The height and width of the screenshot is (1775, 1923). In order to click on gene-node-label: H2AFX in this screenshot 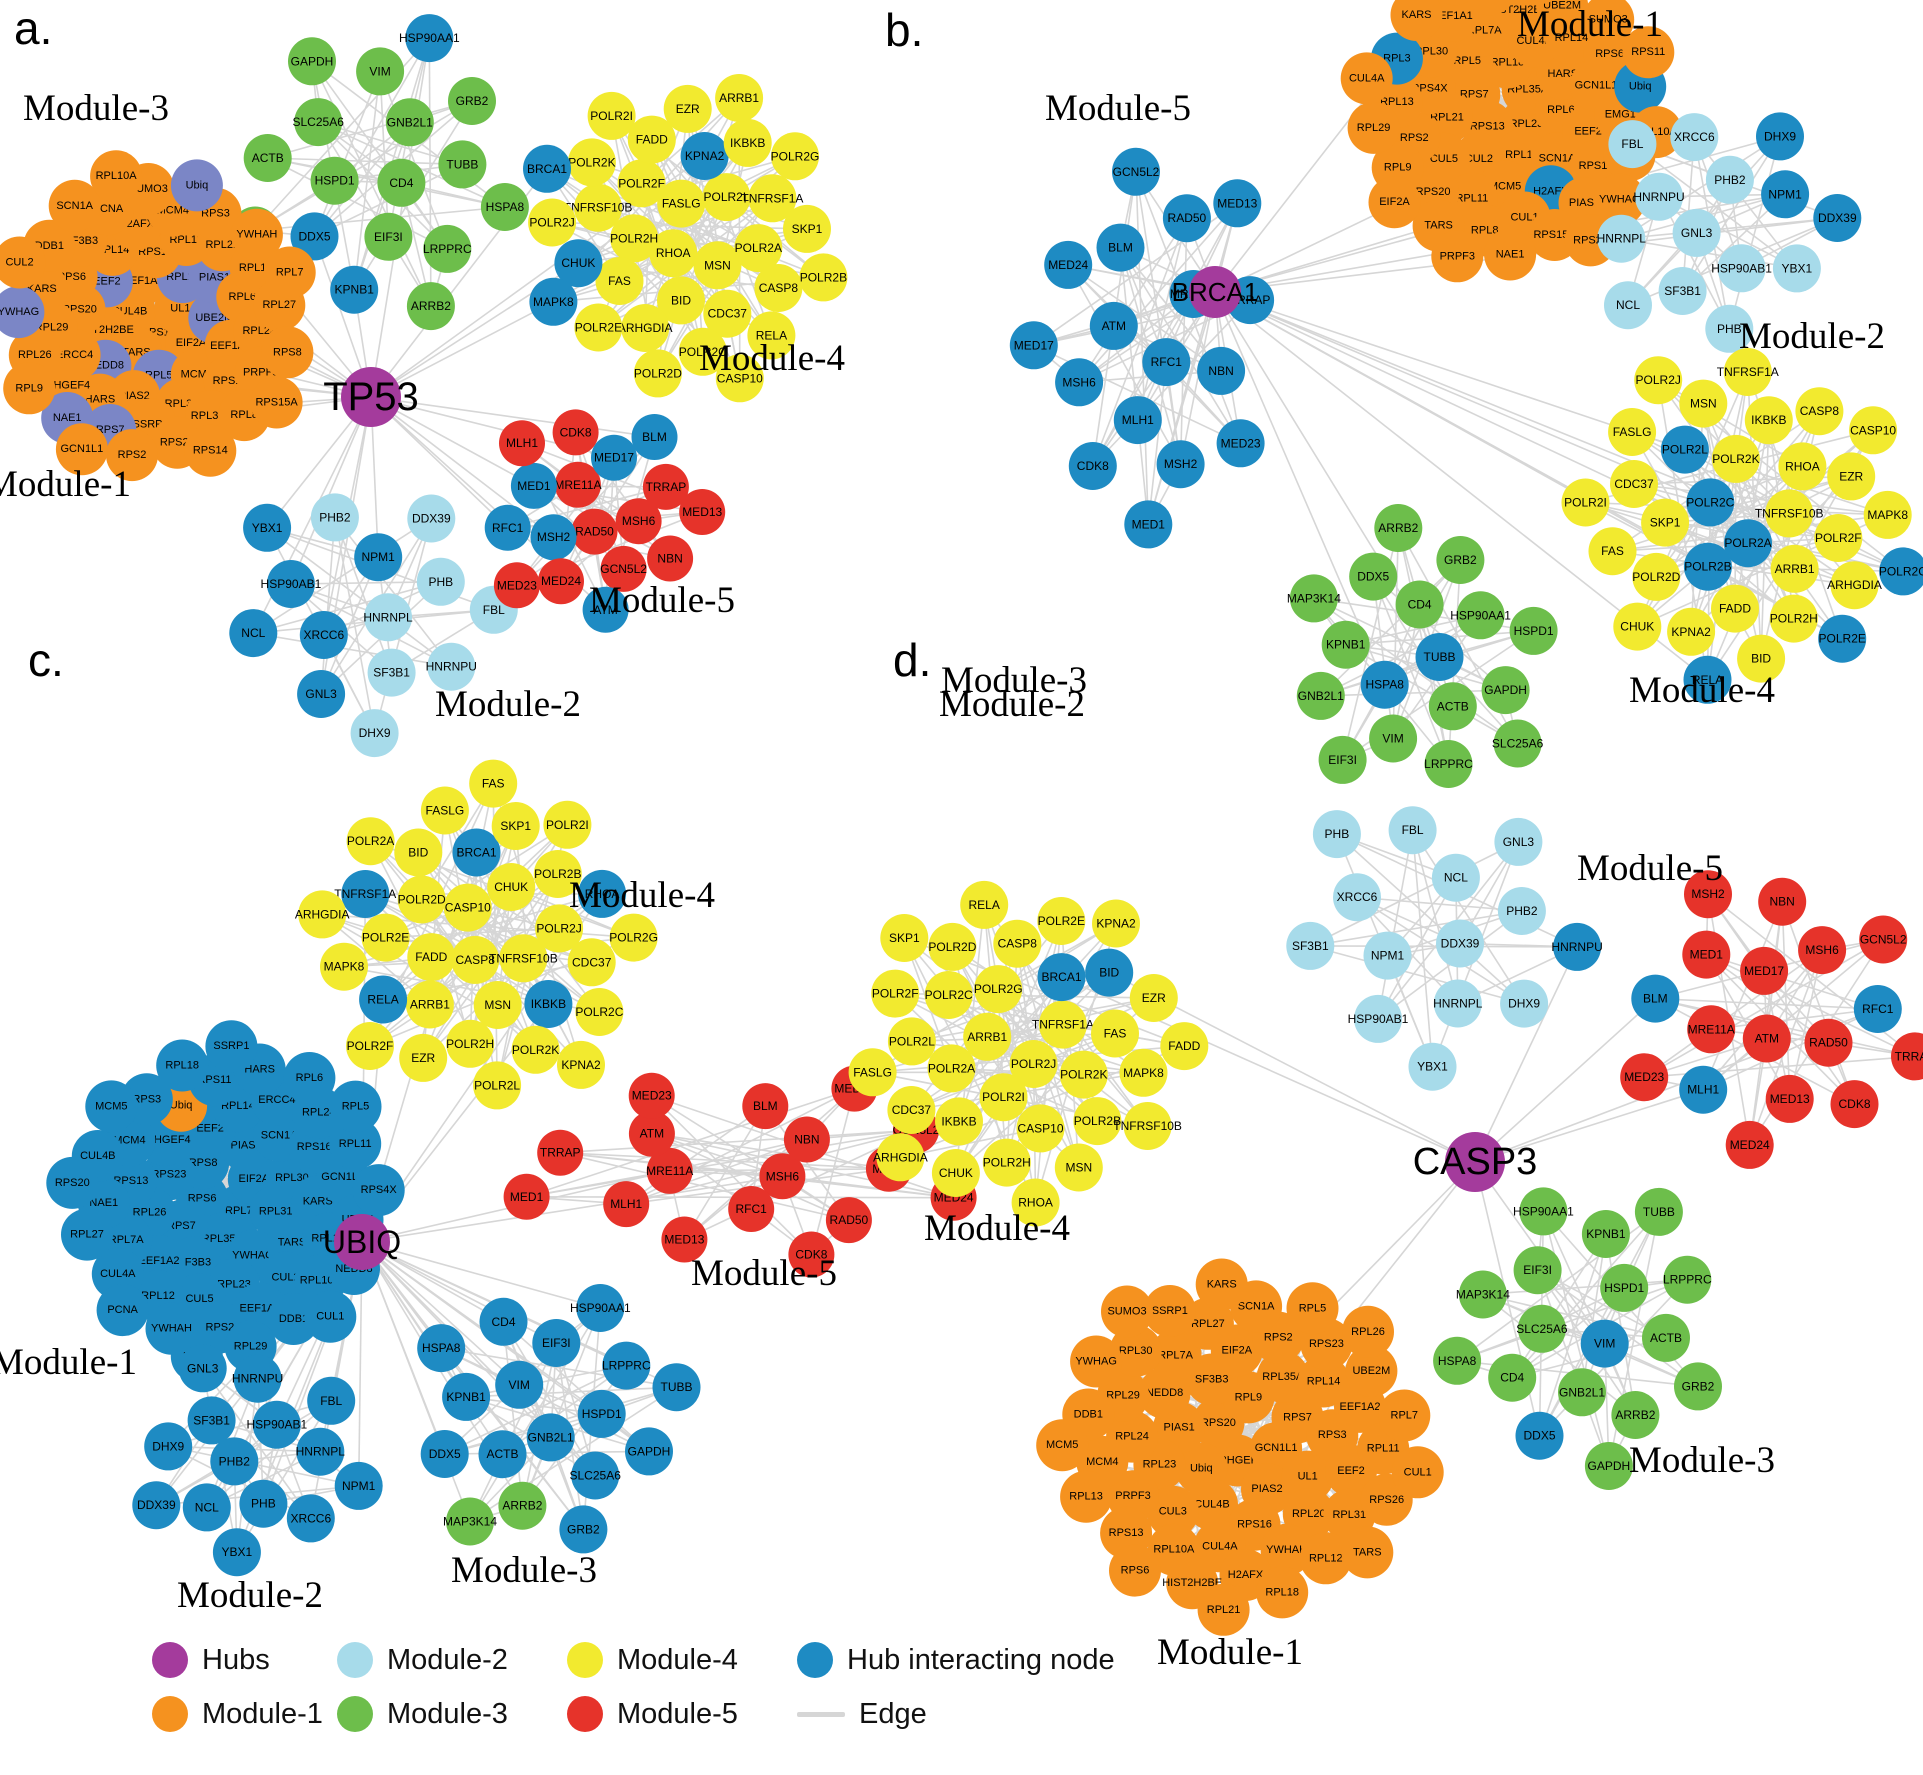, I will do `click(1246, 1575)`.